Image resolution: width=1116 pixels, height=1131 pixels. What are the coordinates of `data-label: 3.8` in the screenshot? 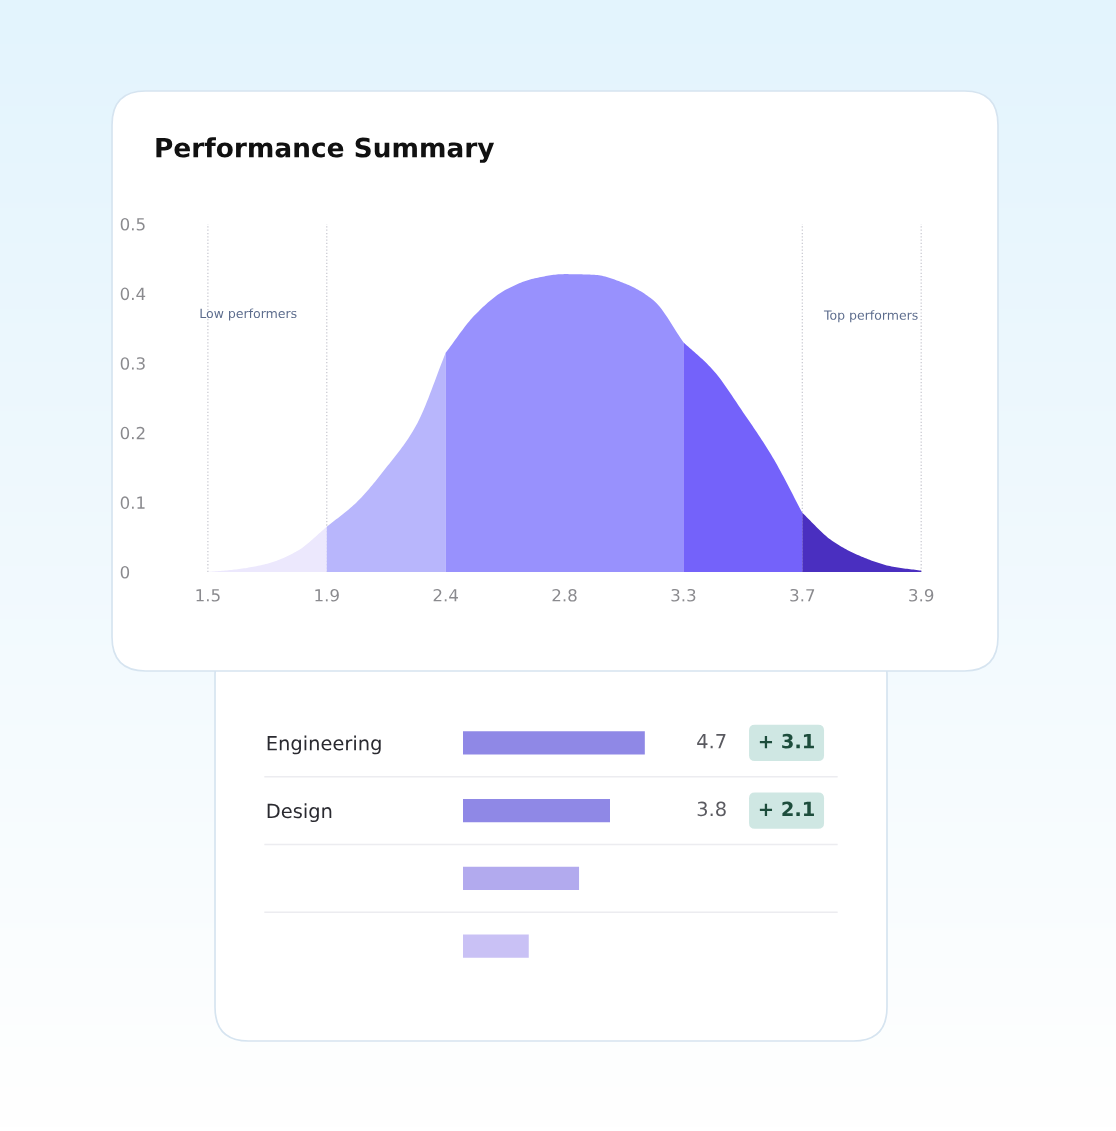 It's located at (711, 809).